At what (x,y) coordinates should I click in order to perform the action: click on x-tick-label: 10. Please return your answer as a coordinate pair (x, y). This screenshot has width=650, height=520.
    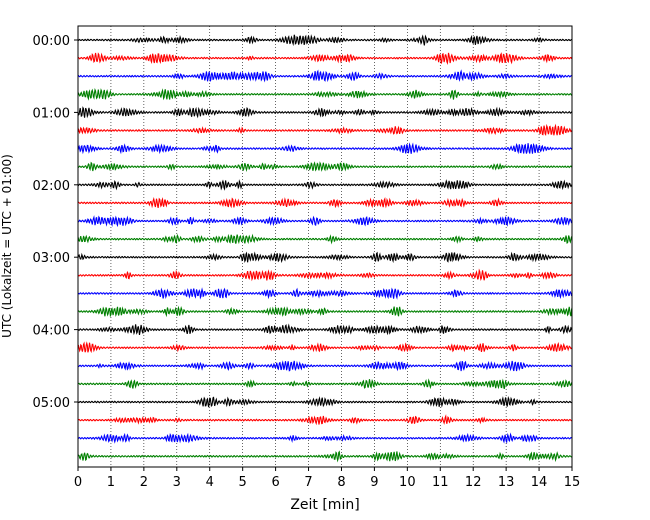
    Looking at the image, I should click on (407, 482).